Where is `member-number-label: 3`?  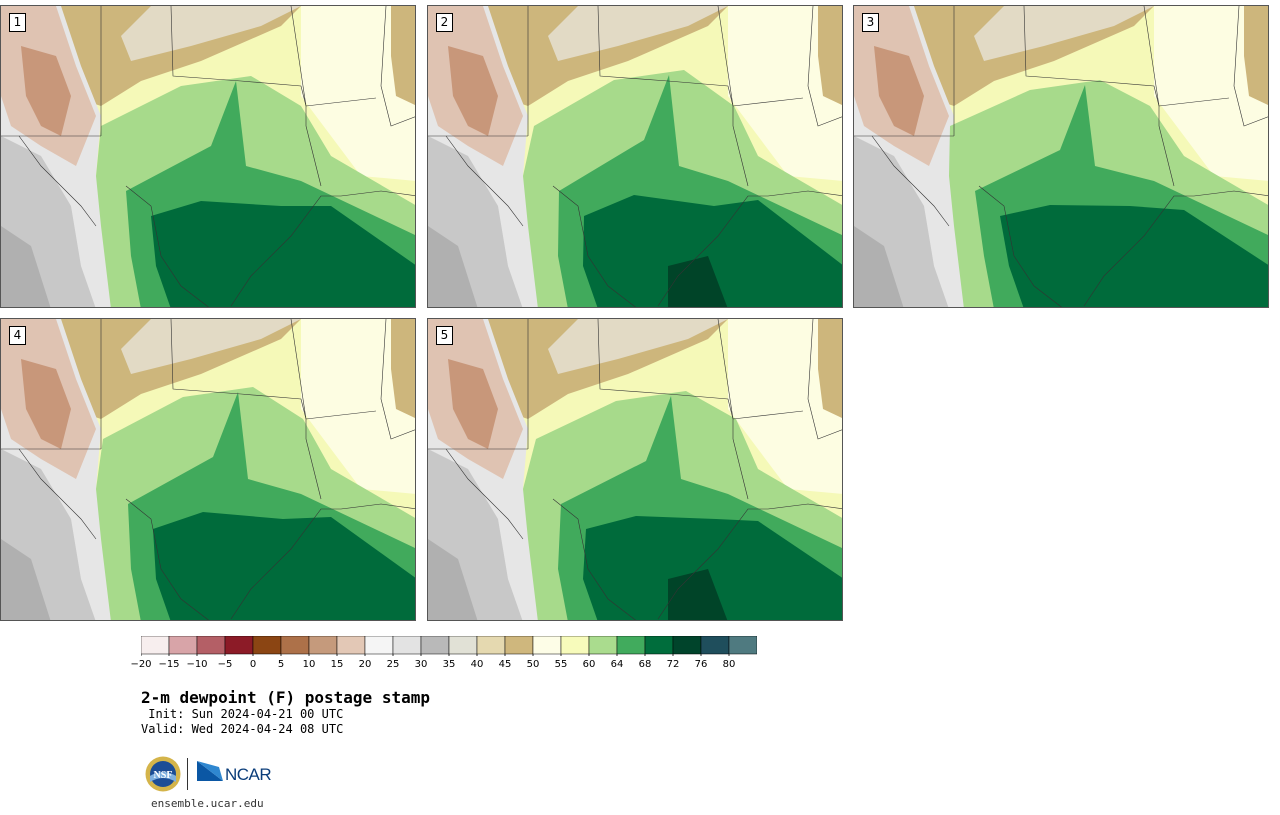
member-number-label: 3 is located at coordinates (870, 22).